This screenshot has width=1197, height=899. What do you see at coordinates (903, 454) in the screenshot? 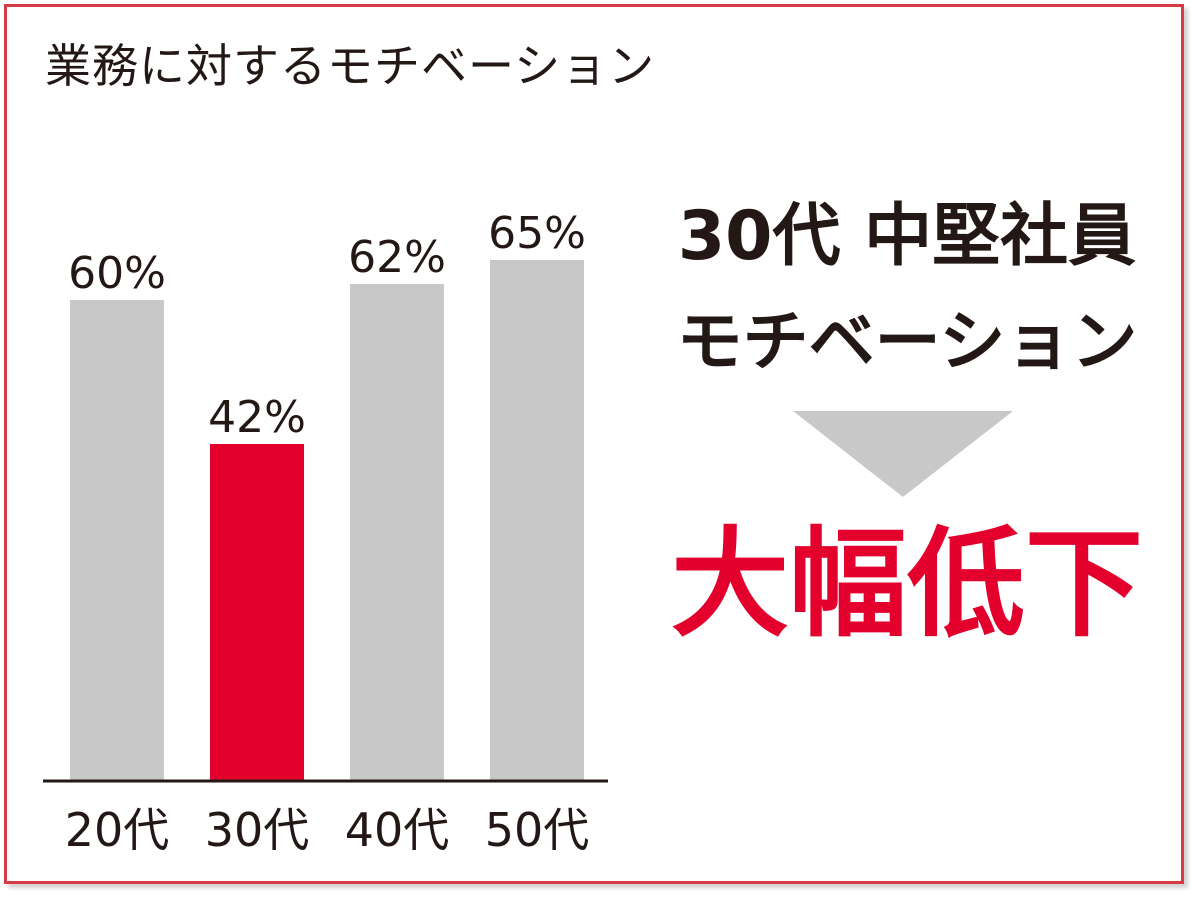
I see `down-triangle-icon` at bounding box center [903, 454].